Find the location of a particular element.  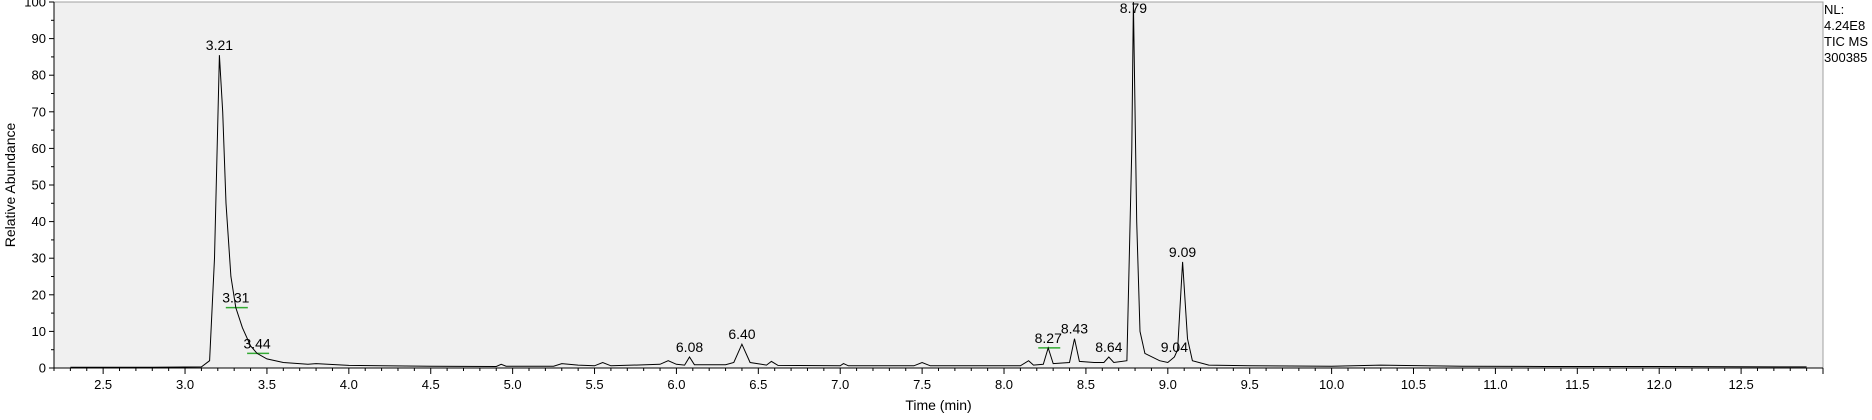

peak-label: 8.27 is located at coordinates (1048, 338).